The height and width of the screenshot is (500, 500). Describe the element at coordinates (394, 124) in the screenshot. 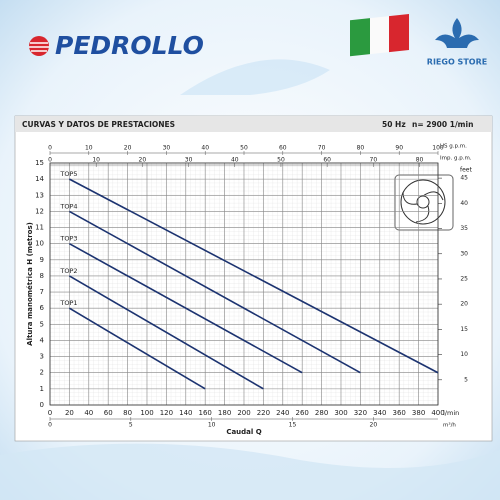

I see `frequency: 50 Hz` at that location.